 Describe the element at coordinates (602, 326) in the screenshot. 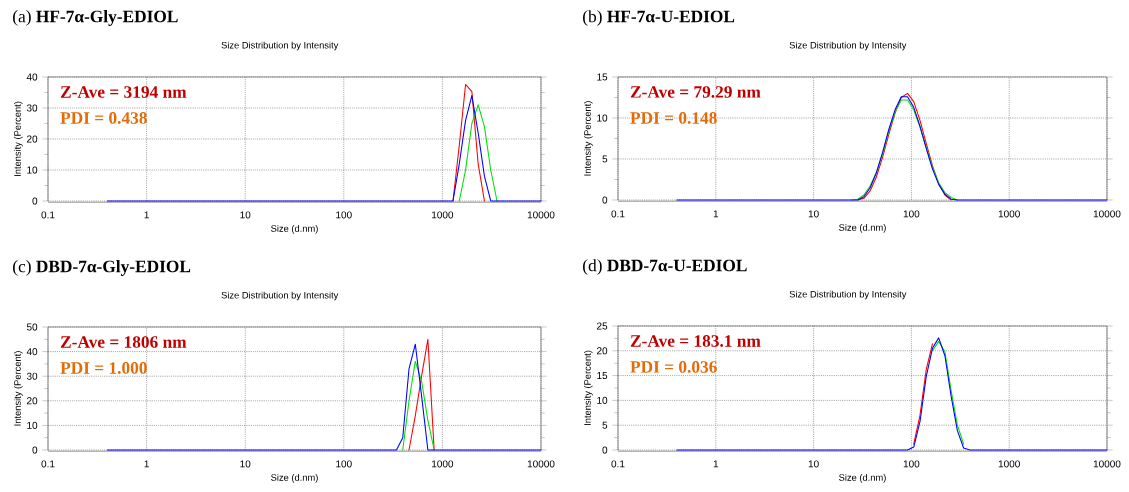

I see `y-tick-label: 25` at that location.